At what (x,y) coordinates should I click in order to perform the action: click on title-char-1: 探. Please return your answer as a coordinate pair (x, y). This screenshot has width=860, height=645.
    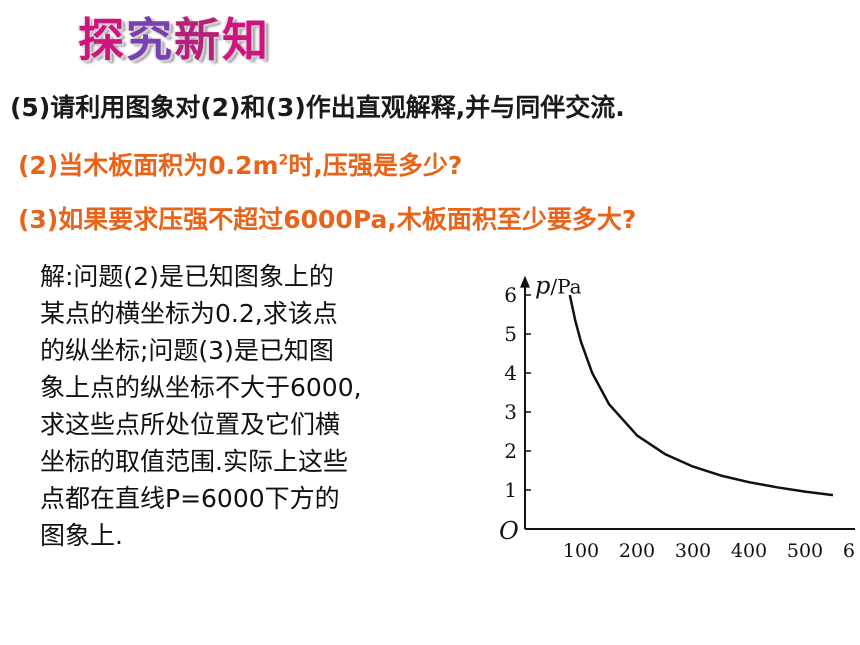
    Looking at the image, I should click on (102, 40).